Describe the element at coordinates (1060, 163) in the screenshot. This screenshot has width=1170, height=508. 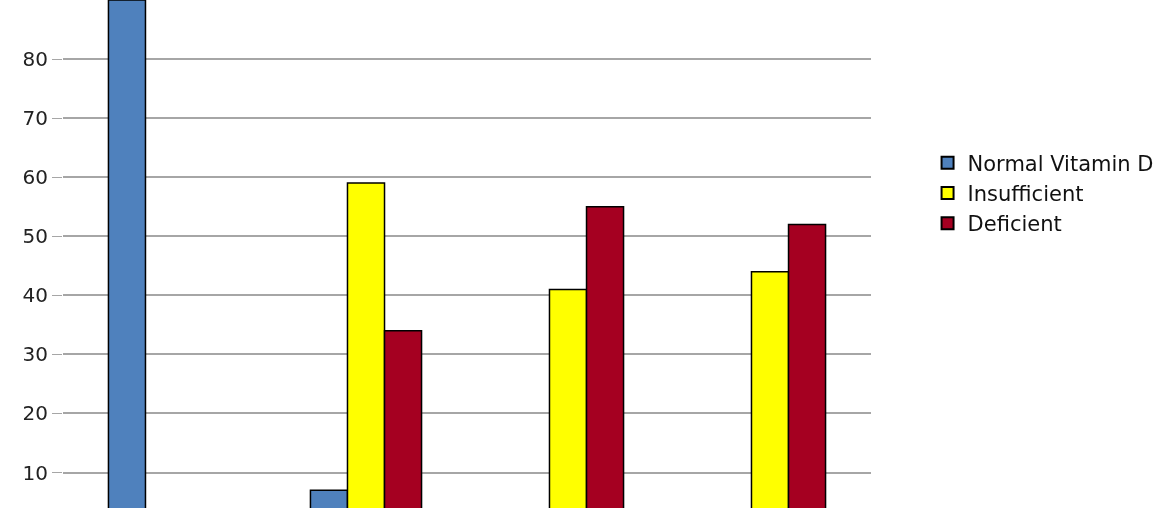
I see `legend-label: Normal Vitamin D` at that location.